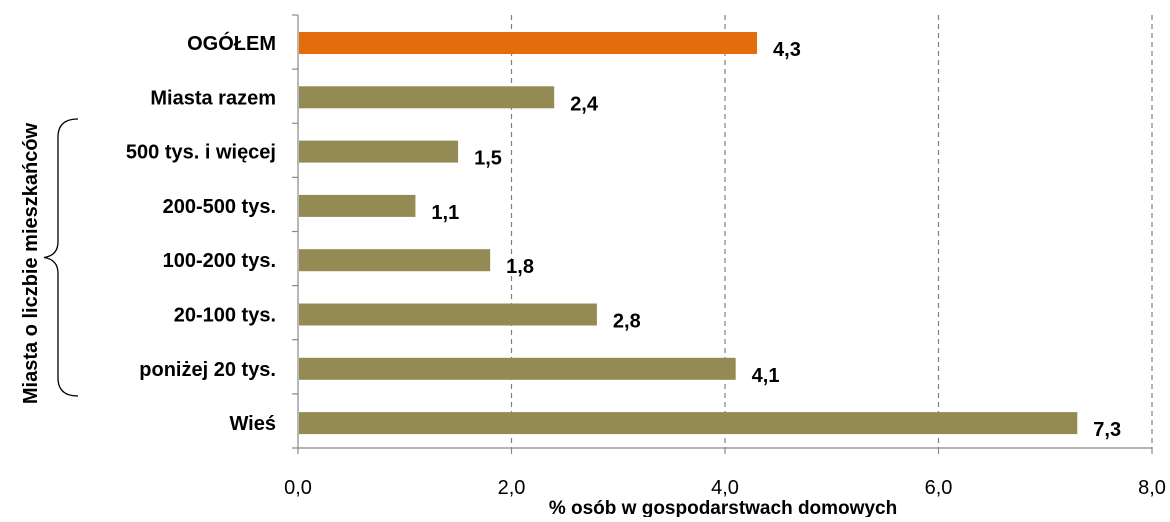  I want to click on x-tick-label-2: 4,0, so click(725, 488).